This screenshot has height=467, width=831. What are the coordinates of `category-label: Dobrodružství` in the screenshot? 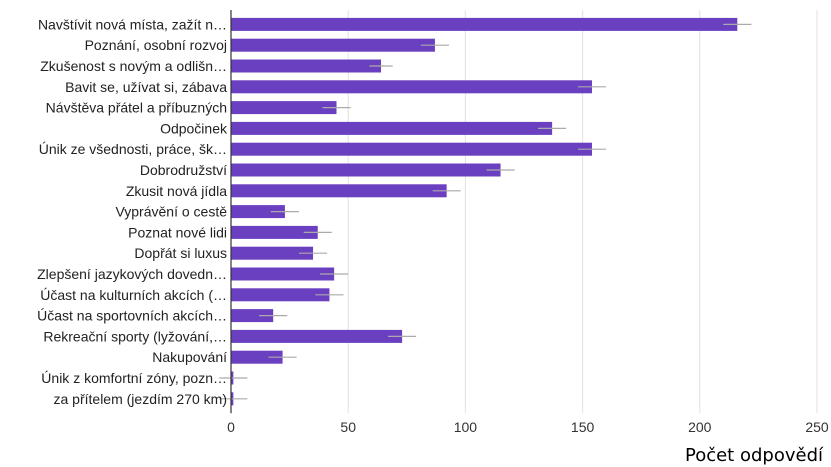 It's located at (183, 170).